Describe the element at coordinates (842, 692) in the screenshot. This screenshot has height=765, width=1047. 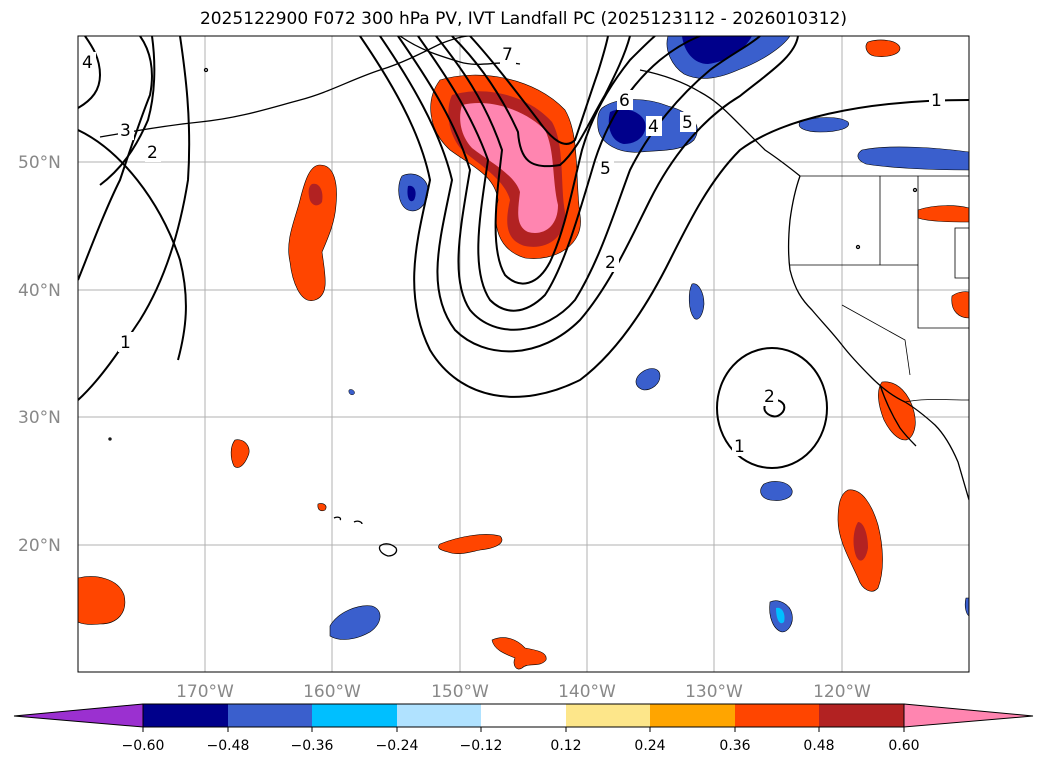
I see `lon-label: 120°W` at that location.